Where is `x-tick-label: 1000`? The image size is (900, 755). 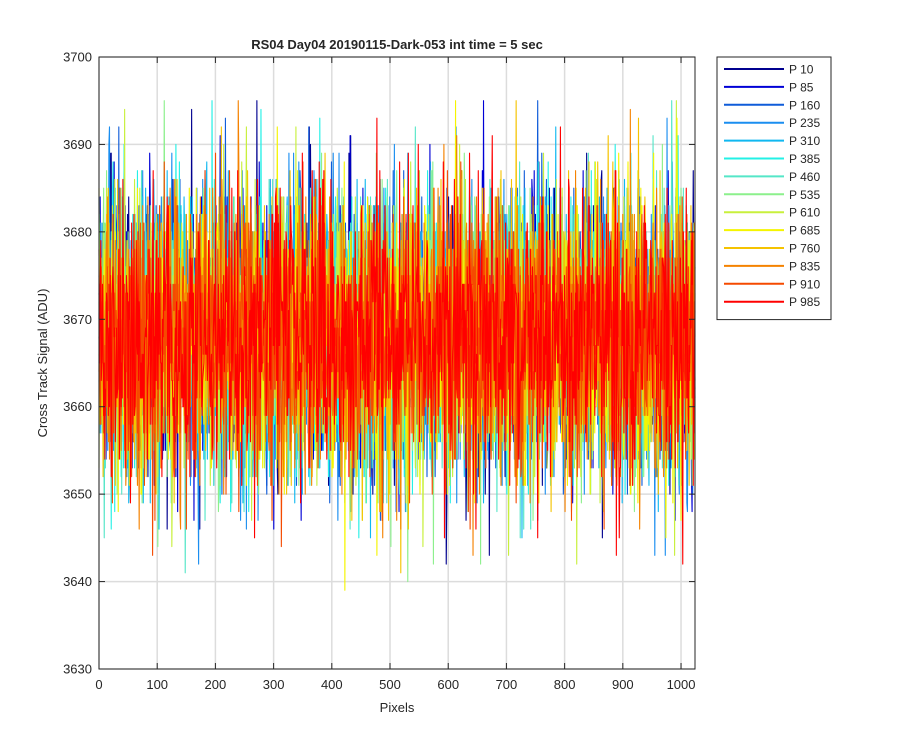 x-tick-label: 1000 is located at coordinates (681, 684).